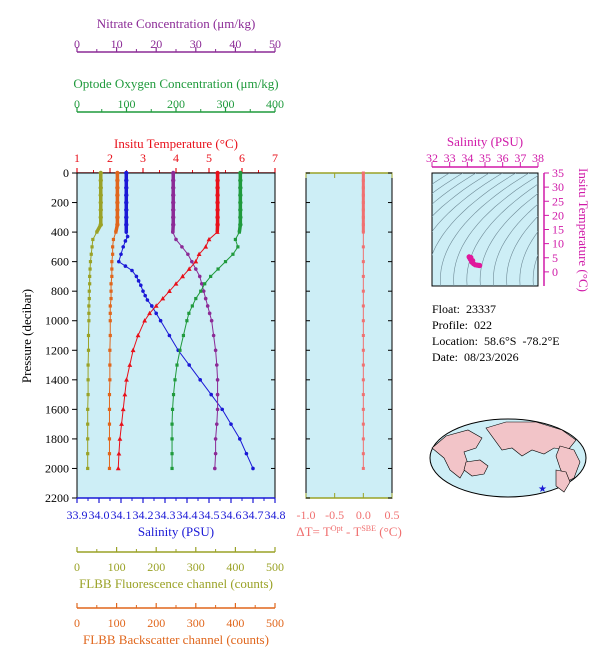  Describe the element at coordinates (235, 567) in the screenshot. I see `fluorescence-tick-label: 400` at that location.